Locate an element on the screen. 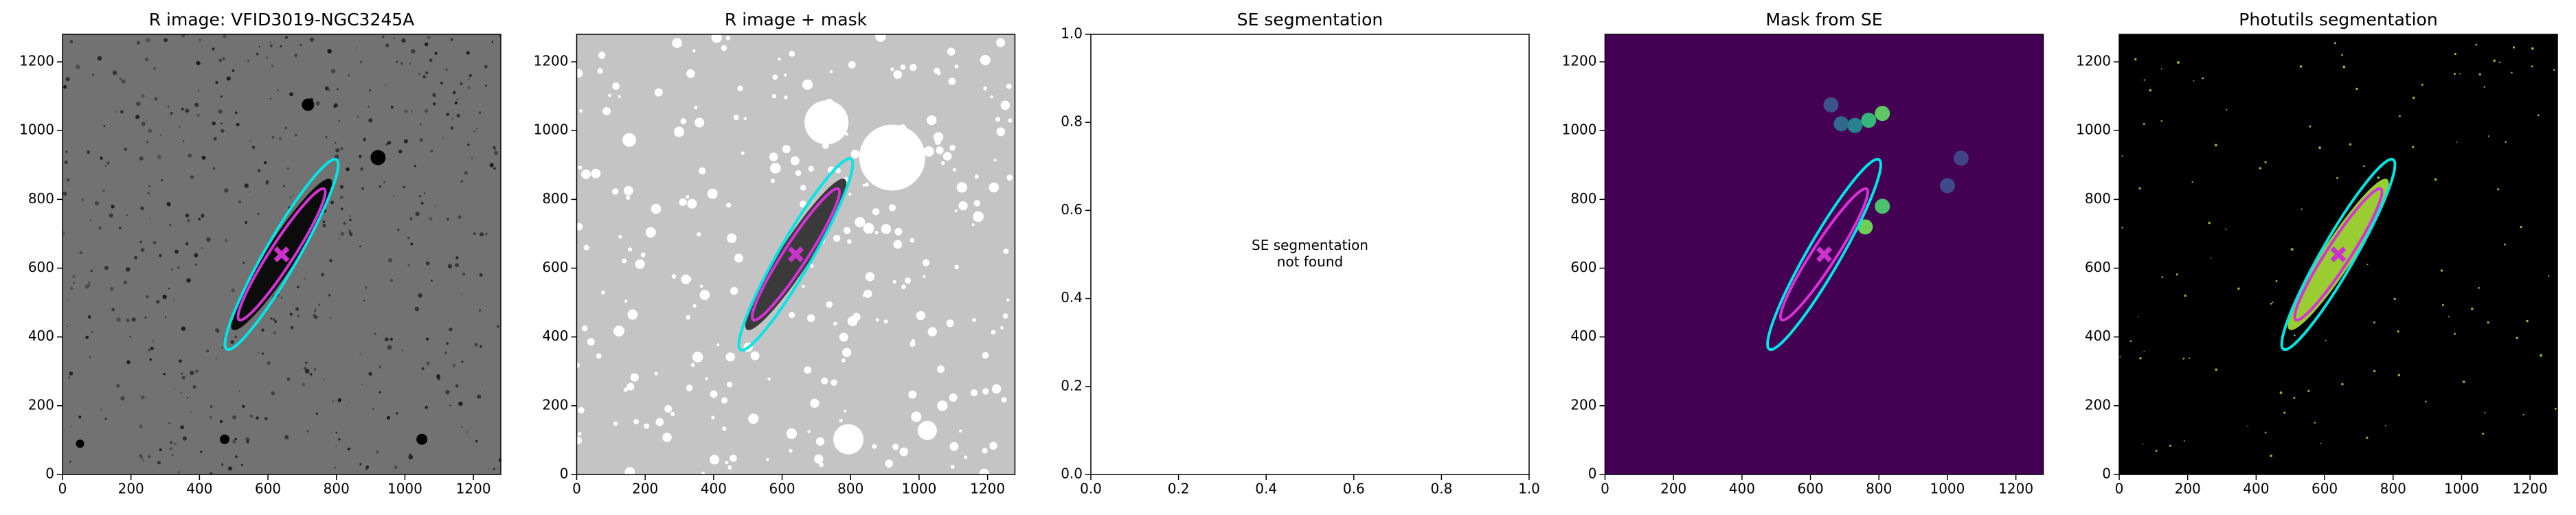 This screenshot has height=515, width=2576. x-tick-label: 0 is located at coordinates (62, 489).